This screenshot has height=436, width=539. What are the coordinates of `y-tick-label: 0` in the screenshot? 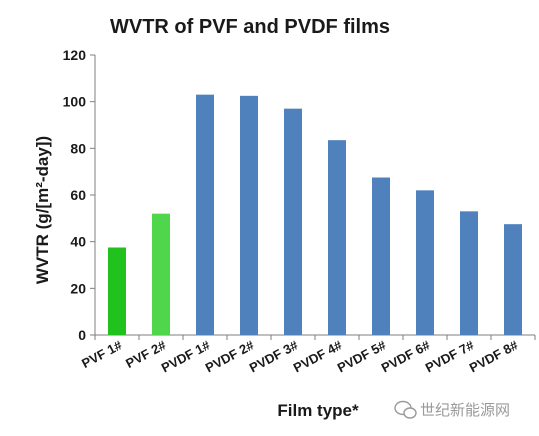 It's located at (82, 335).